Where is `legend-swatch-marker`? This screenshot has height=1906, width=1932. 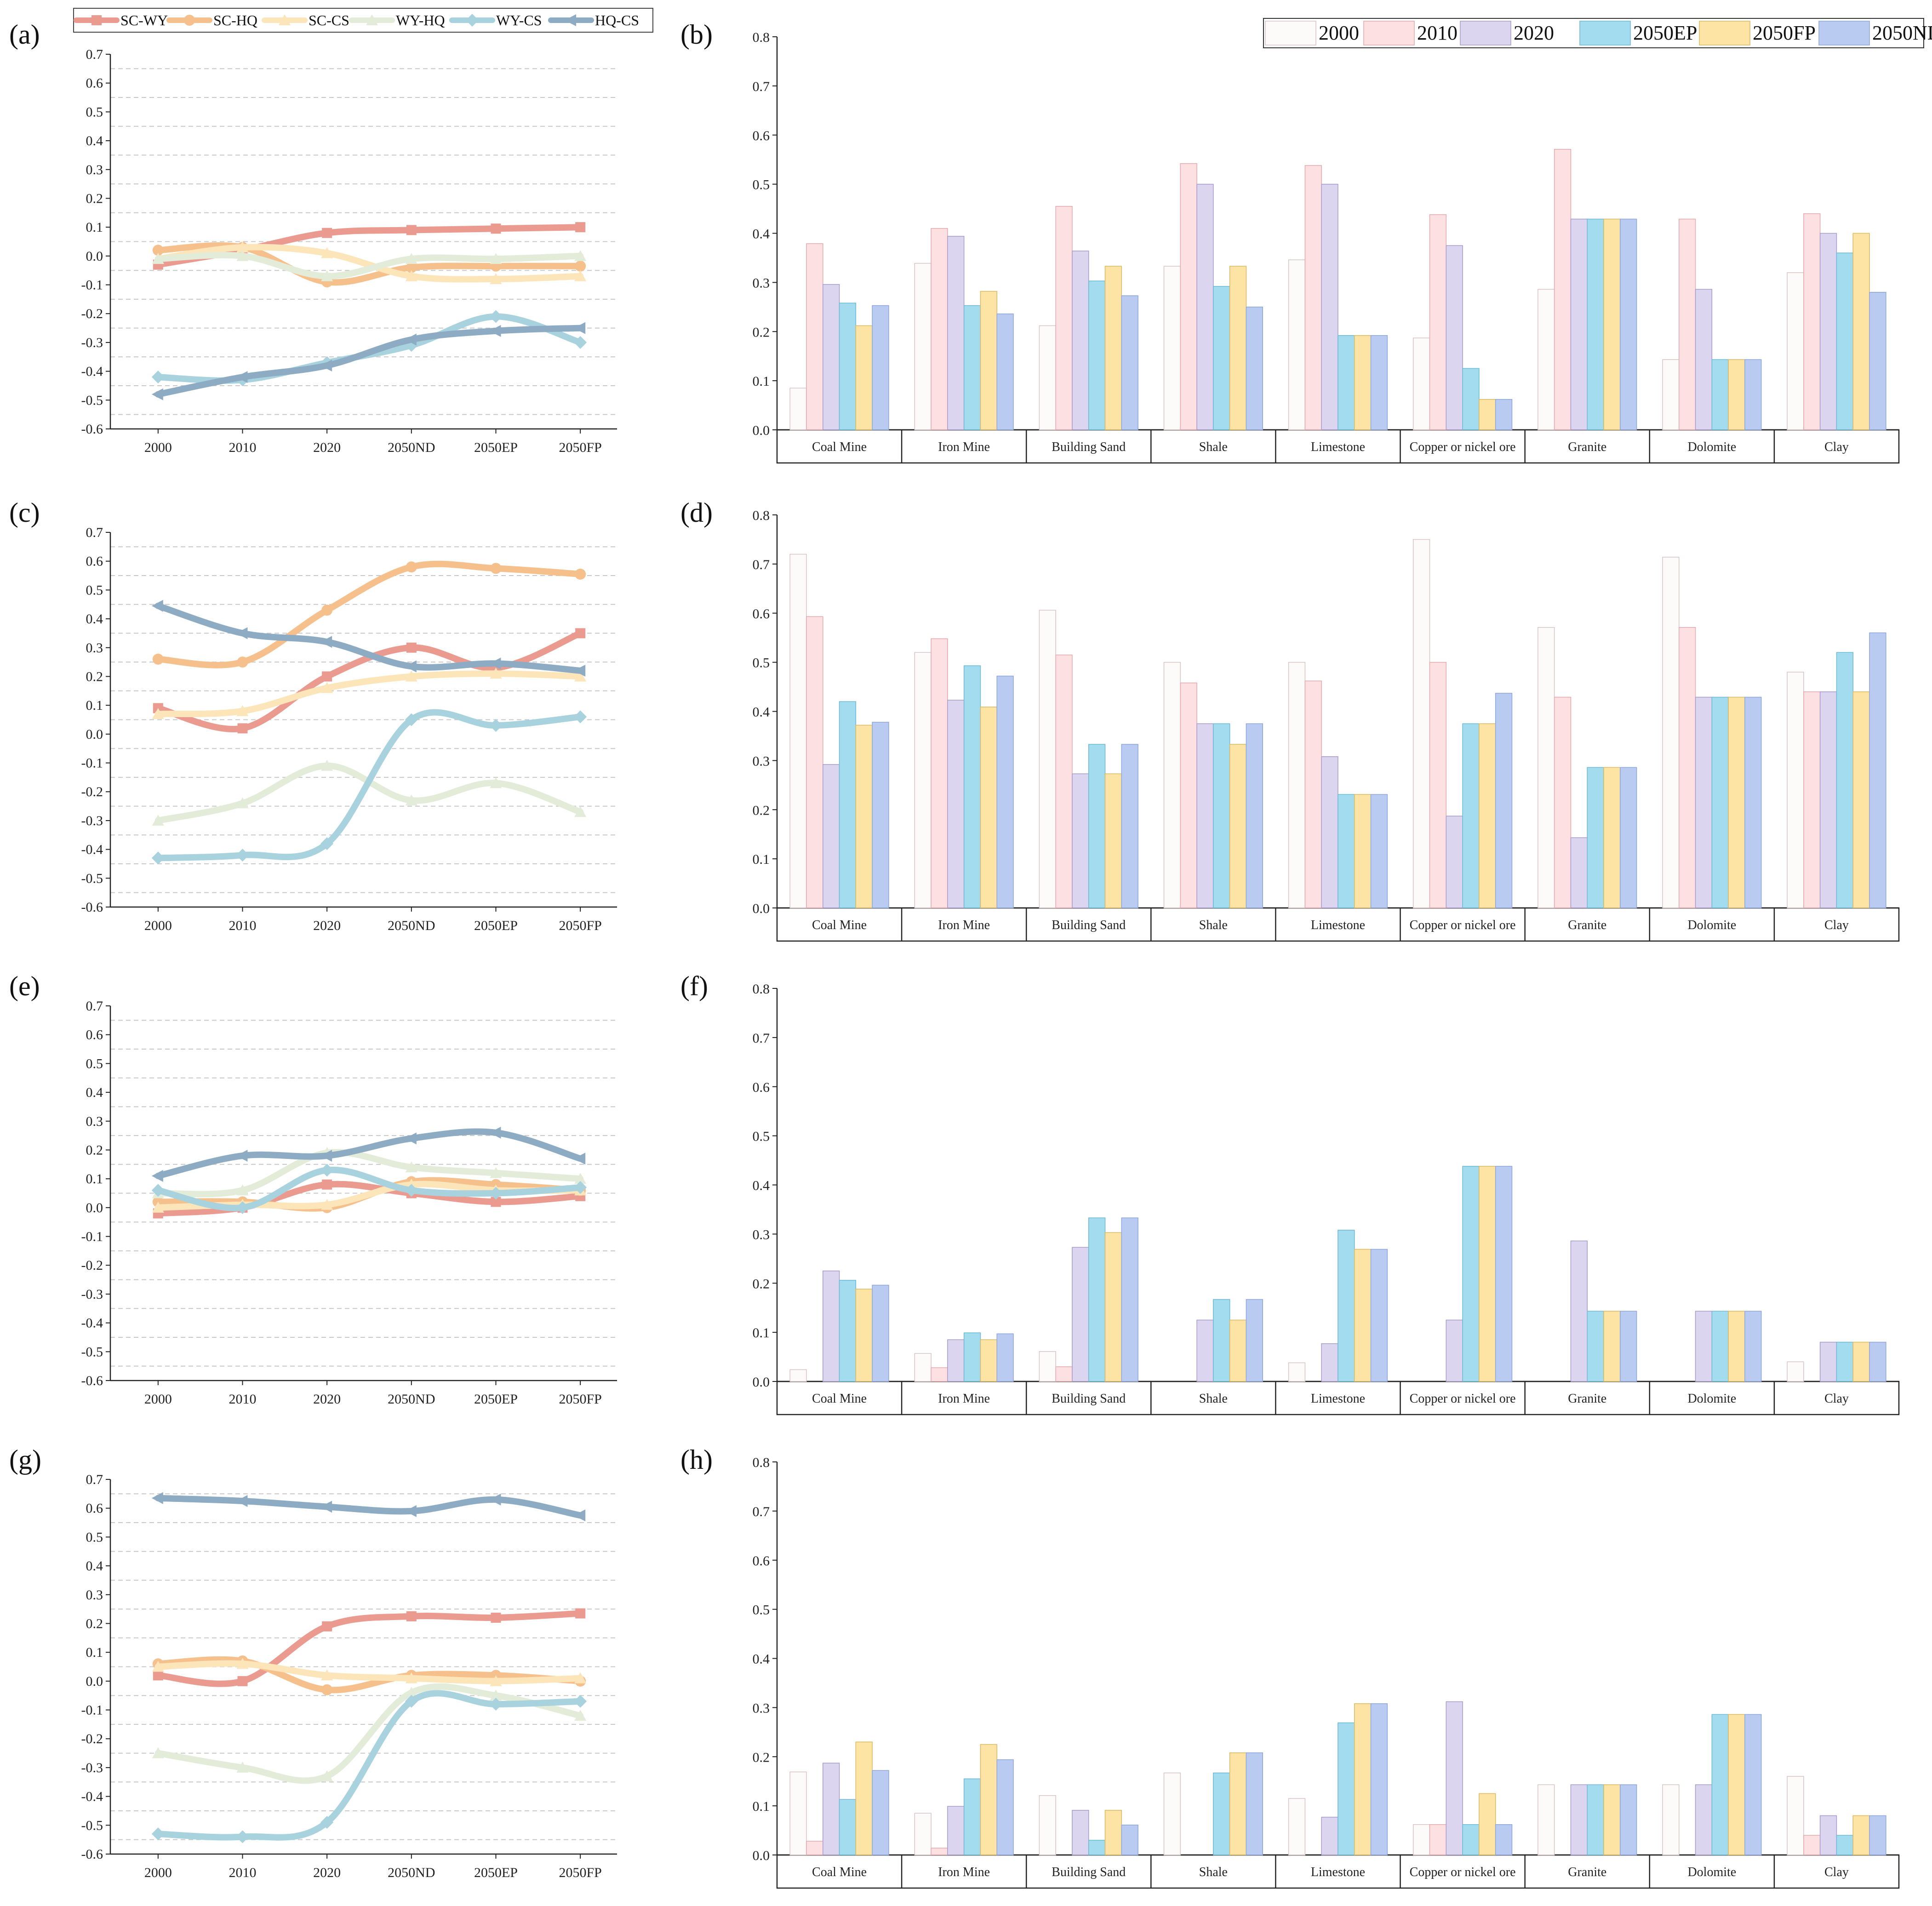
legend-swatch-marker is located at coordinates (372, 19).